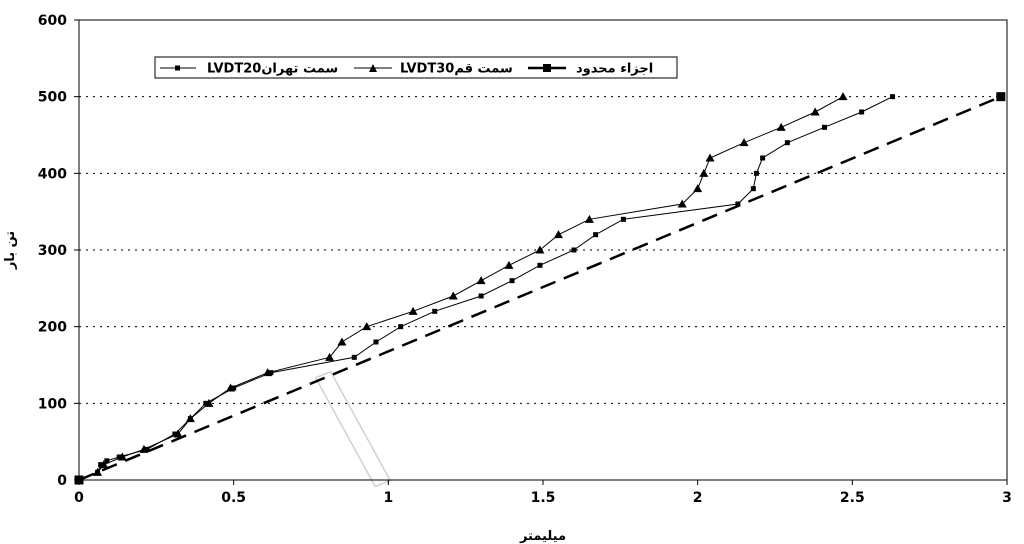 Image resolution: width=1024 pixels, height=544 pixels. What do you see at coordinates (272, 69) in the screenshot?
I see `legend-label-lvdt20: LVDT20سمت تهران` at bounding box center [272, 69].